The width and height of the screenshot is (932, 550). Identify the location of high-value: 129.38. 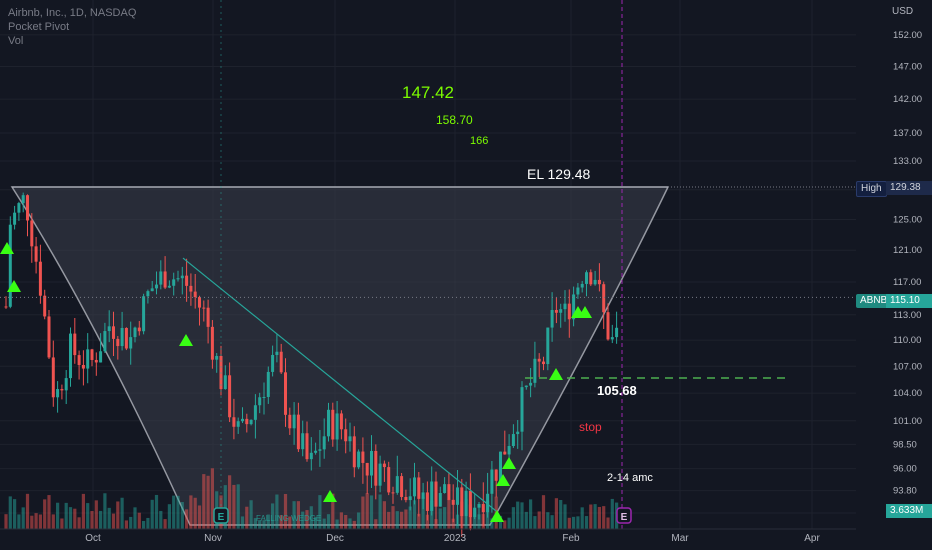
(909, 188).